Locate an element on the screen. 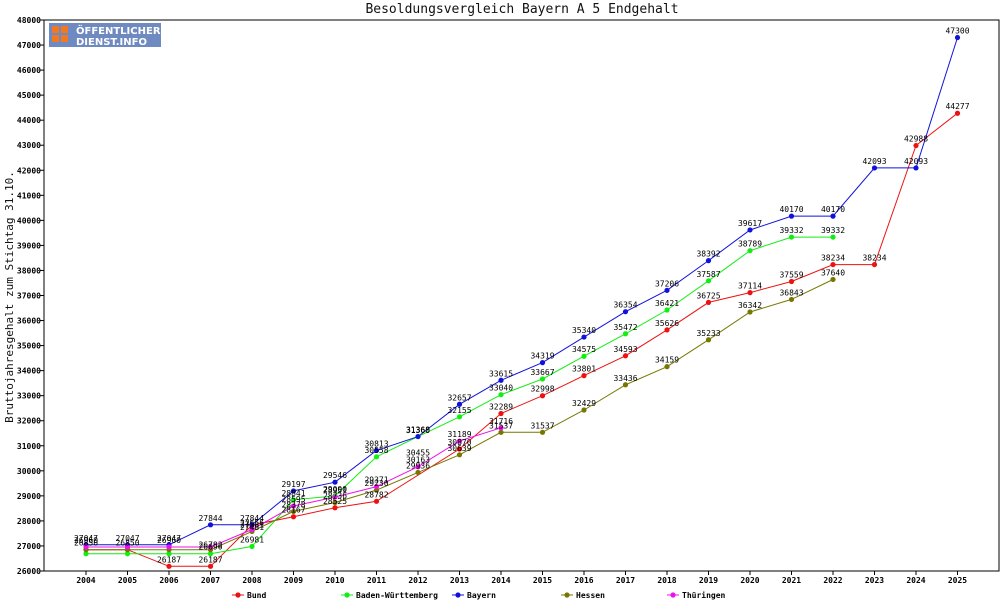  y-tick-label: 48000 is located at coordinates (29, 20).